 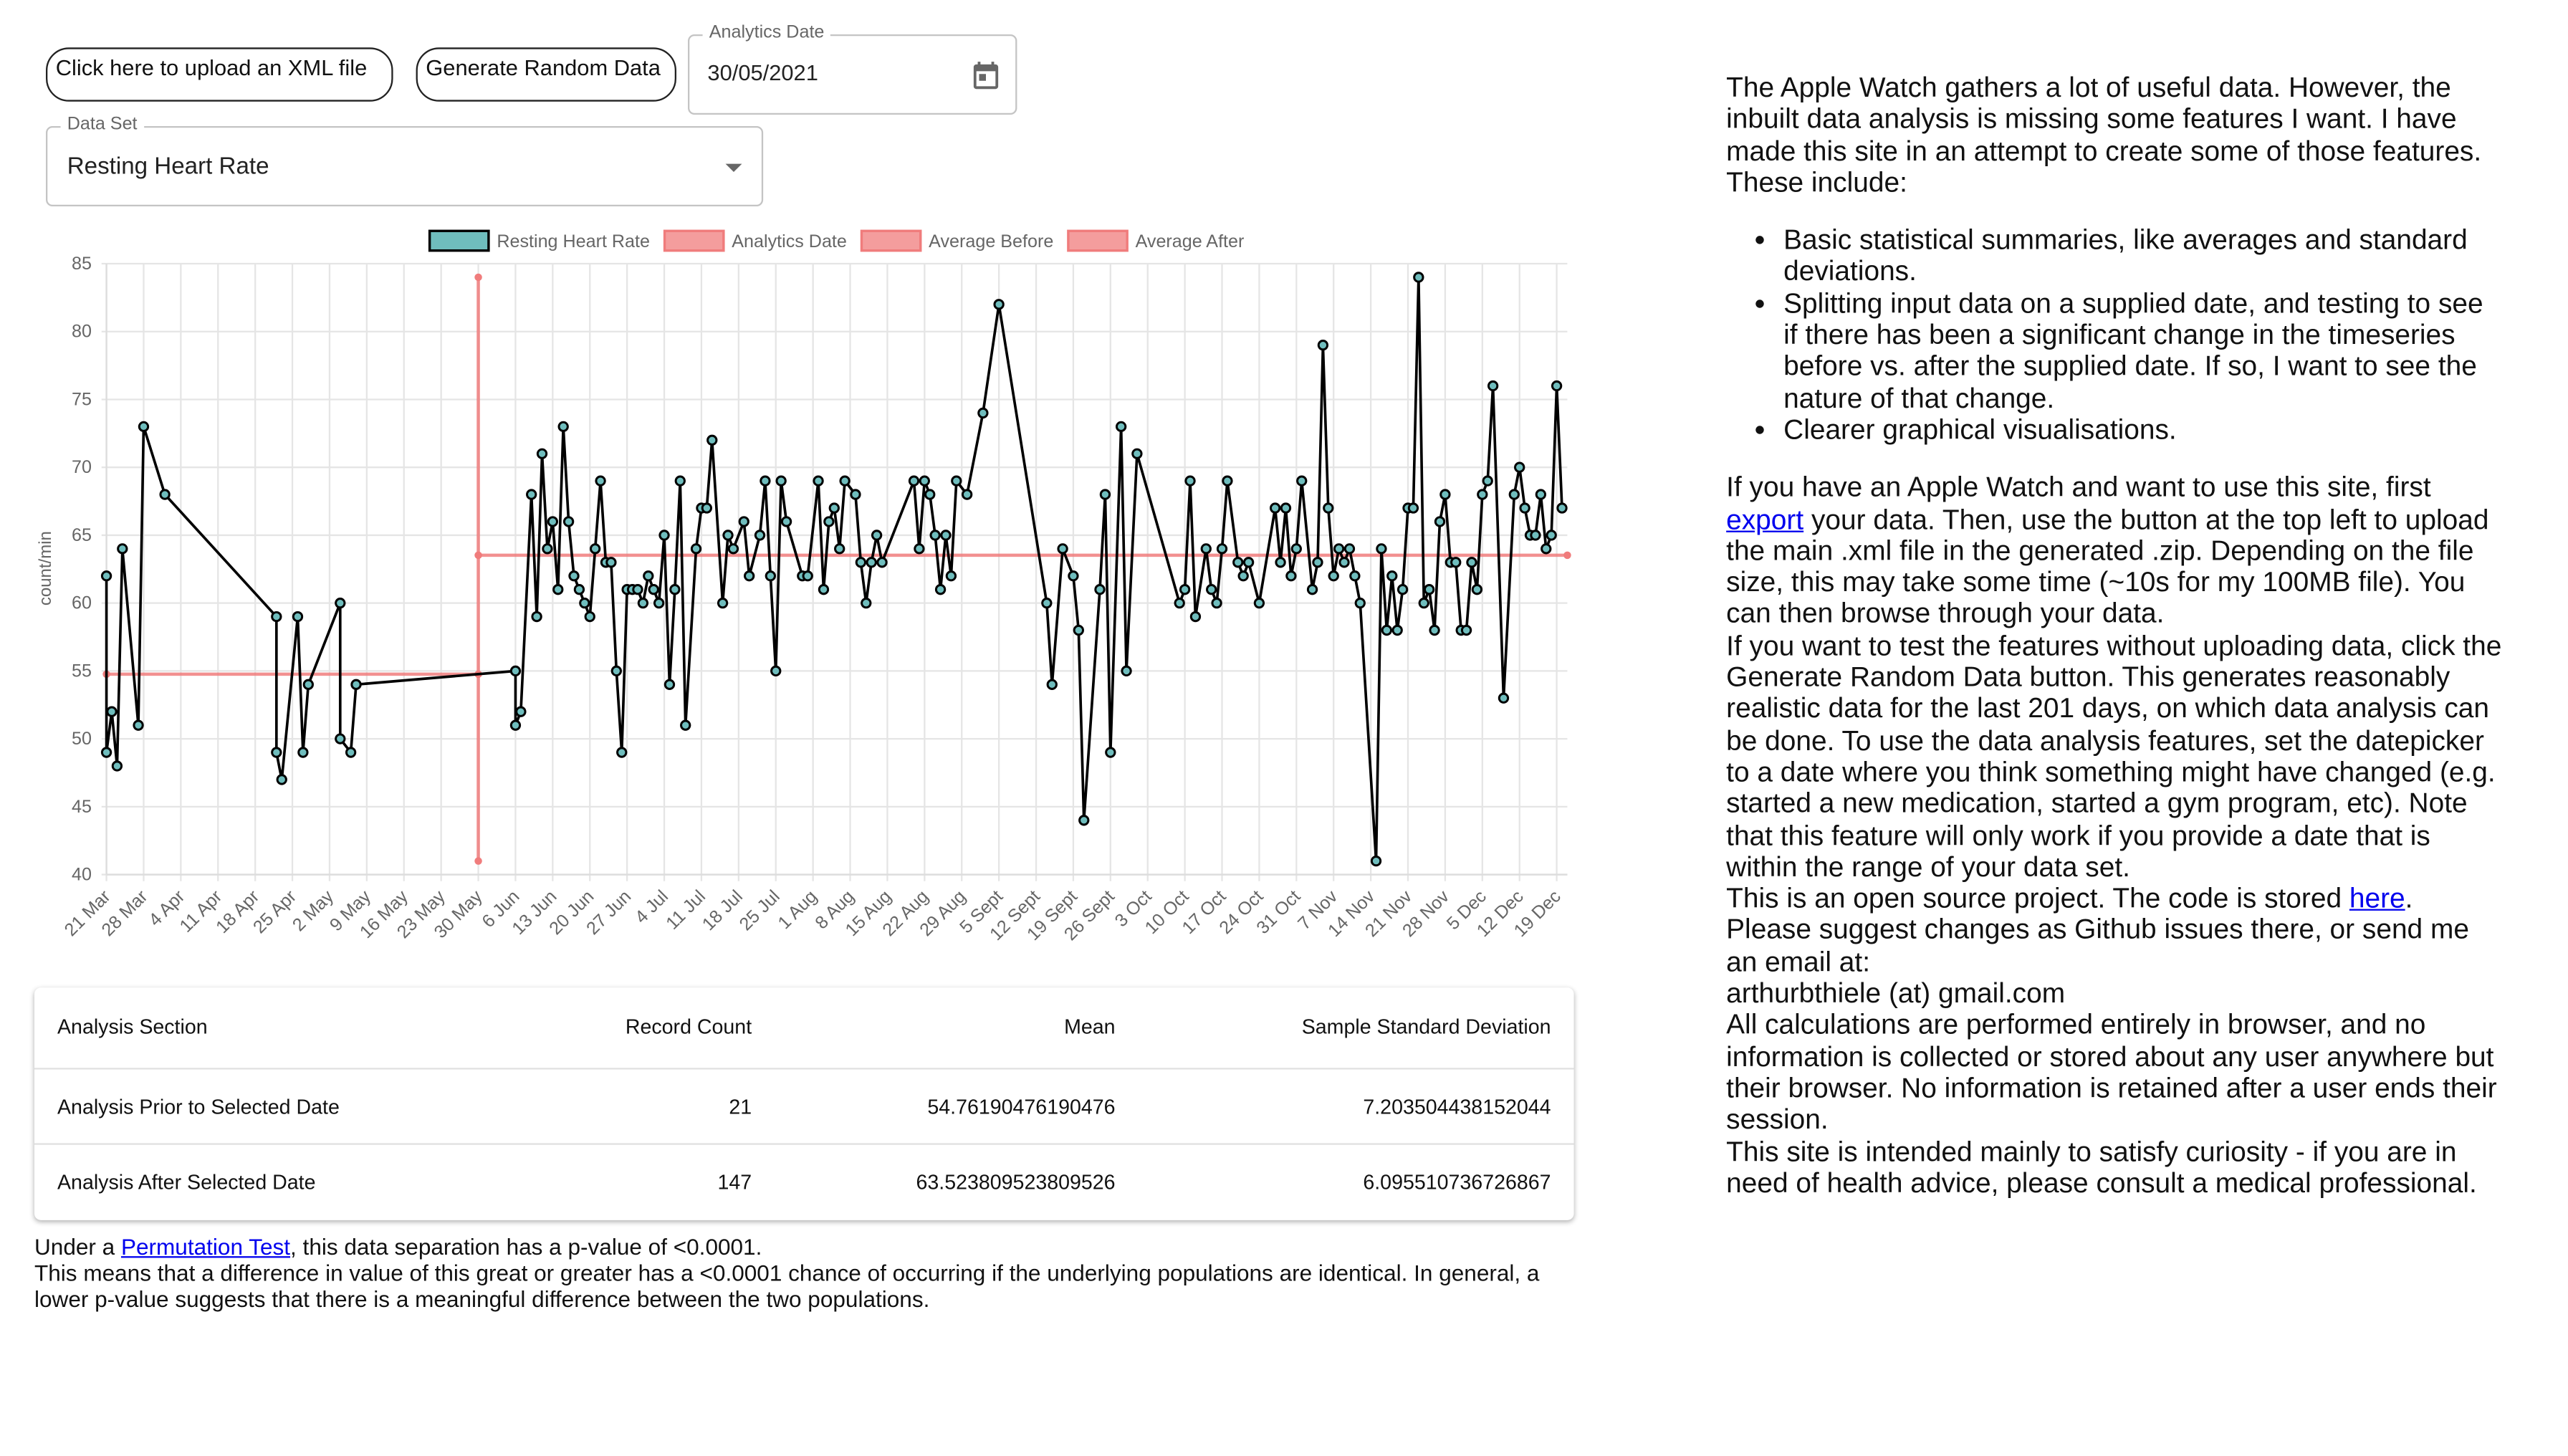 I want to click on feature: Clearer graphical visualisations., so click(x=2143, y=430).